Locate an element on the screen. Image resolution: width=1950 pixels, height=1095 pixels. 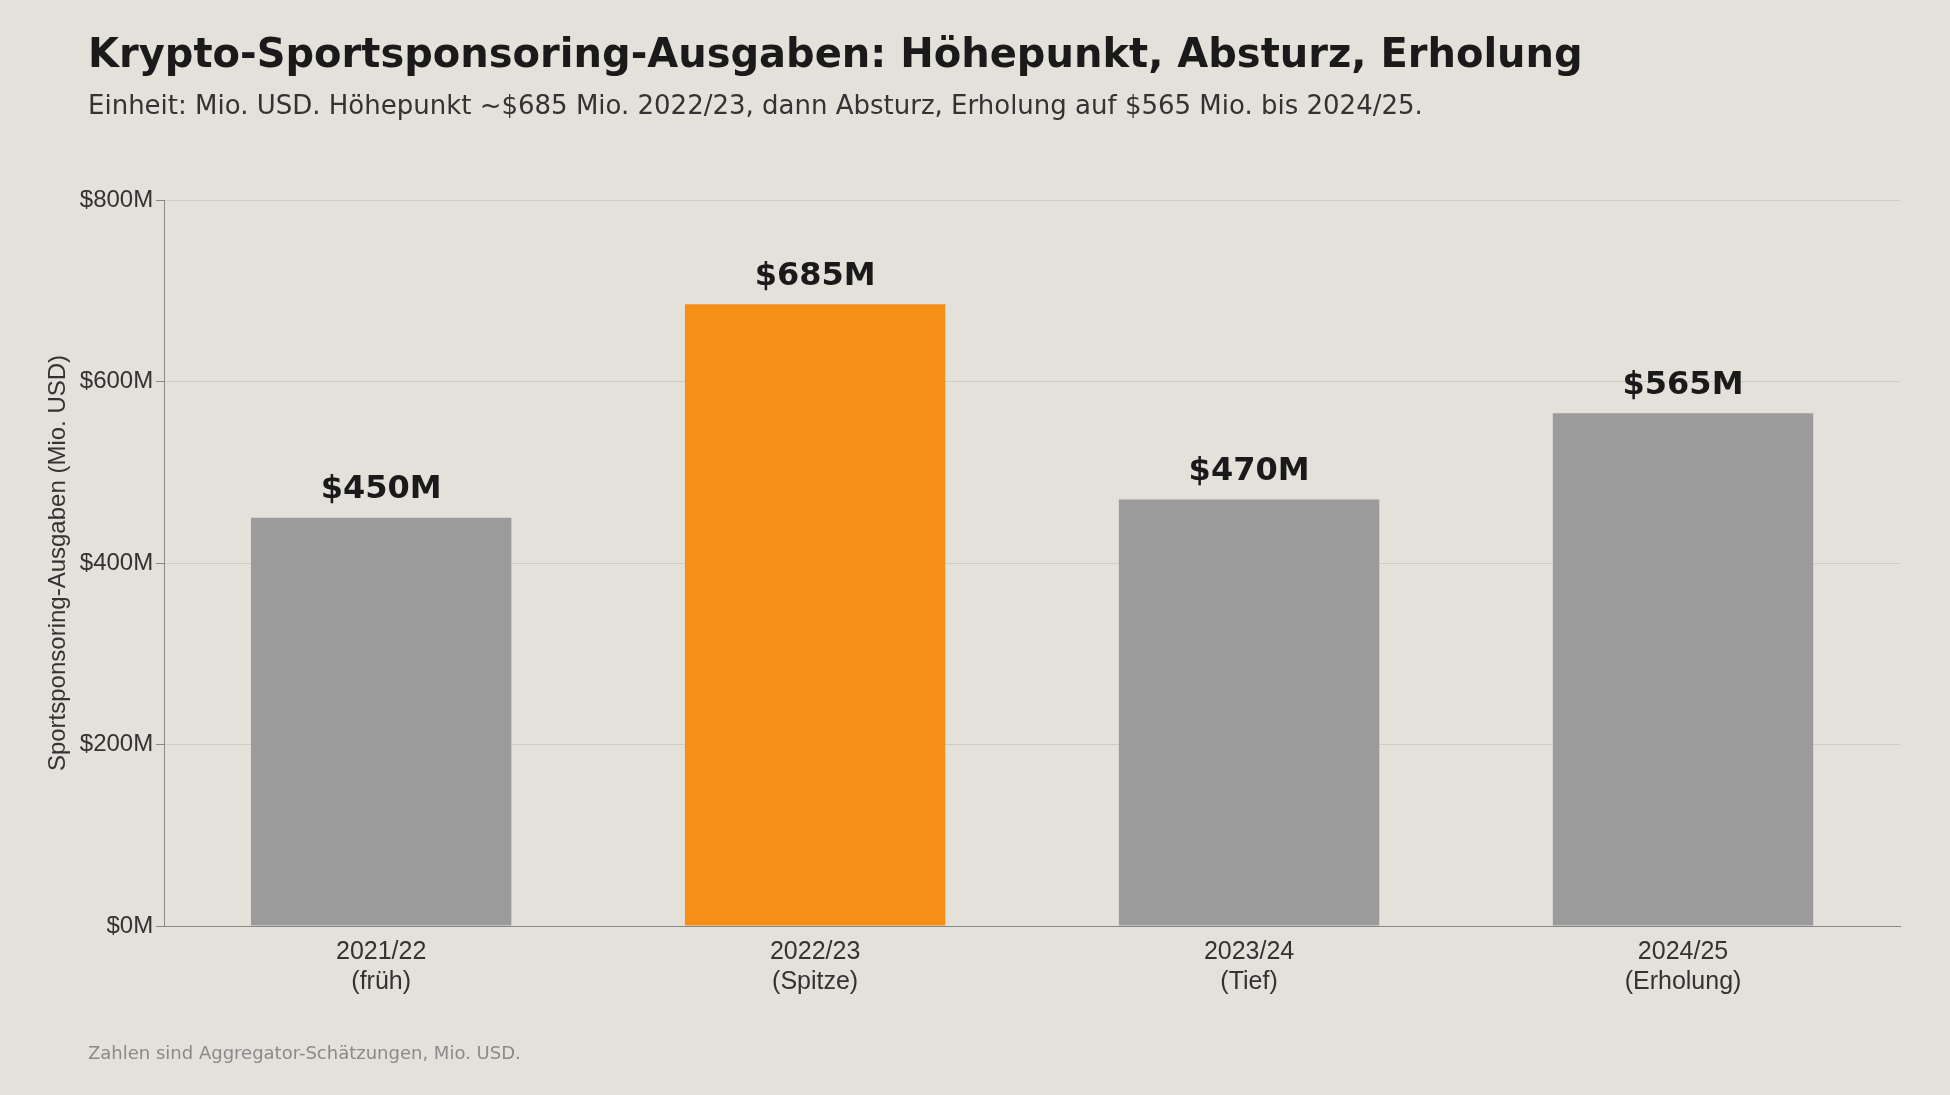
y-tick-label: $800M is located at coordinates (116, 198).